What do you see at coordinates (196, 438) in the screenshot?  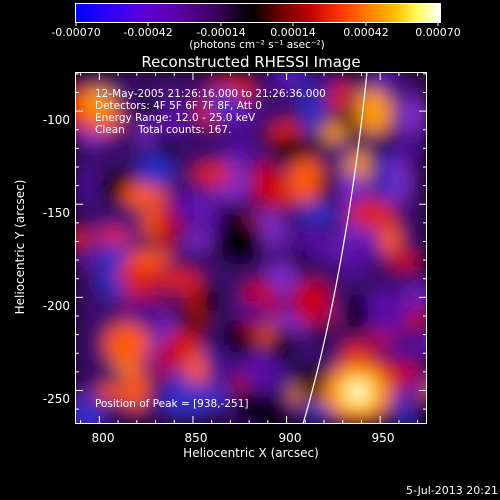 I see `x-tick-label: 850` at bounding box center [196, 438].